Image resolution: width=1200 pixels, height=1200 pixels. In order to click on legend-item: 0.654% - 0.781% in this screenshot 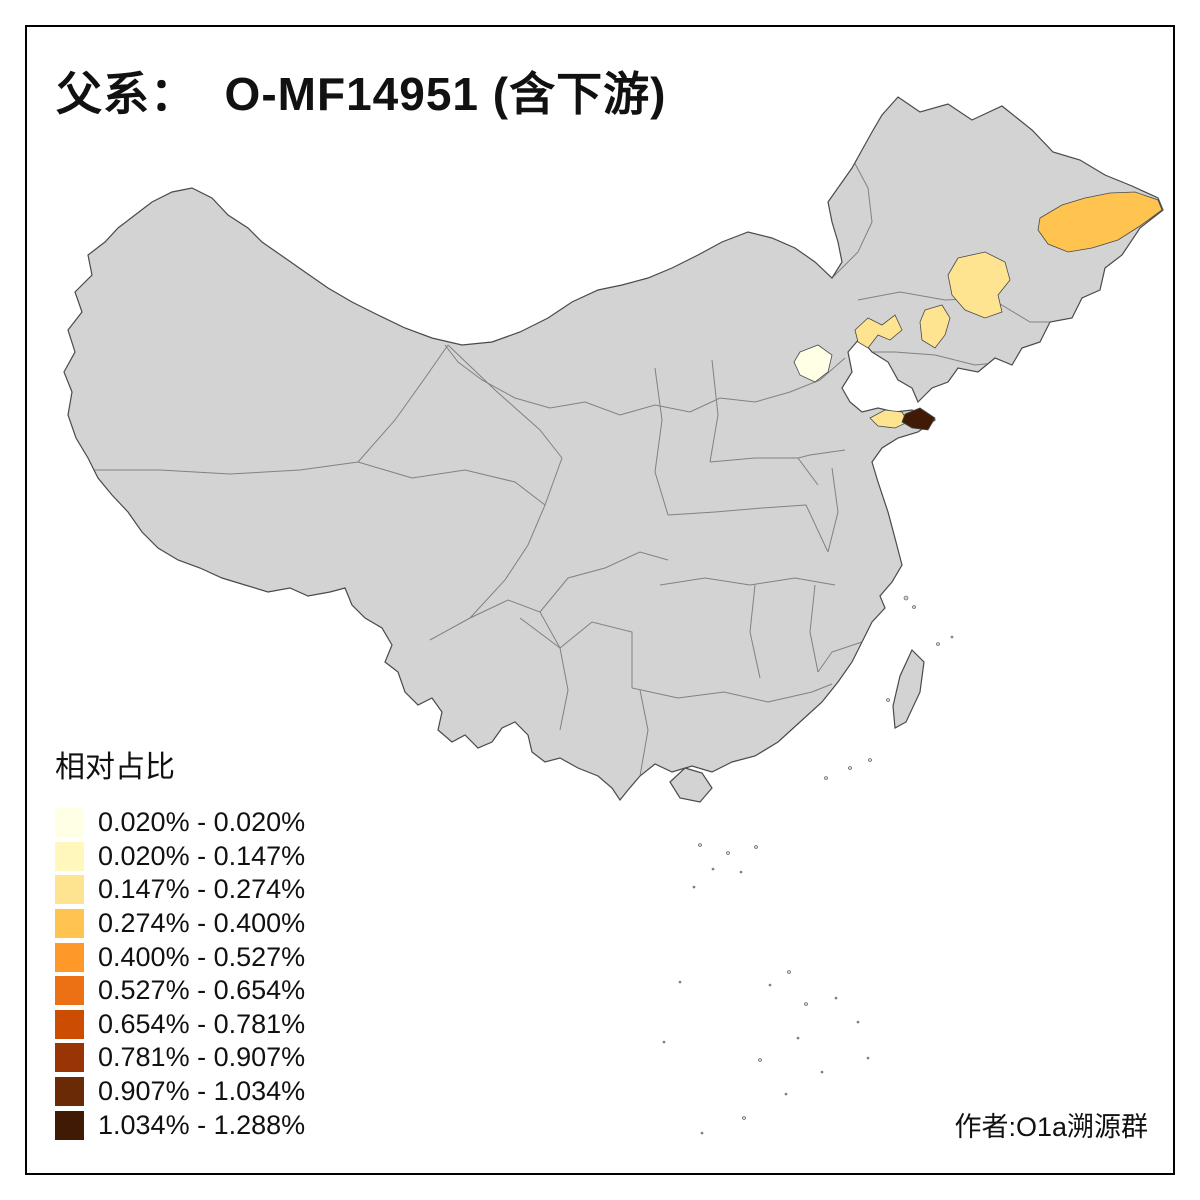, I will do `click(180, 1025)`.